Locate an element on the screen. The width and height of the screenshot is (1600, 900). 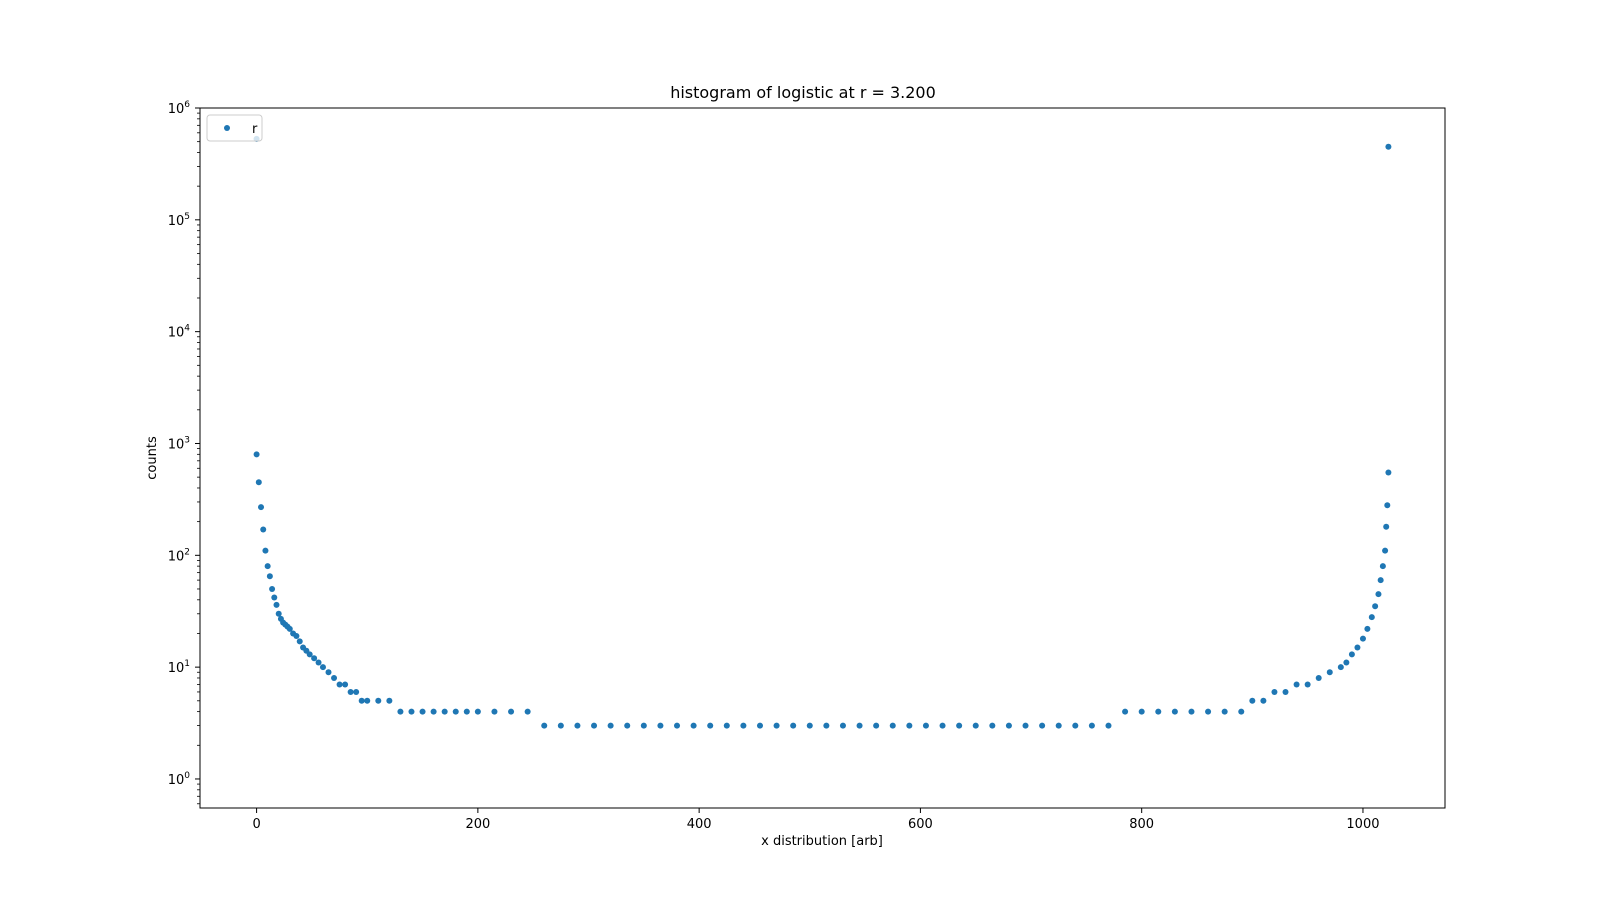
x-tick-label: 0 is located at coordinates (256, 824).